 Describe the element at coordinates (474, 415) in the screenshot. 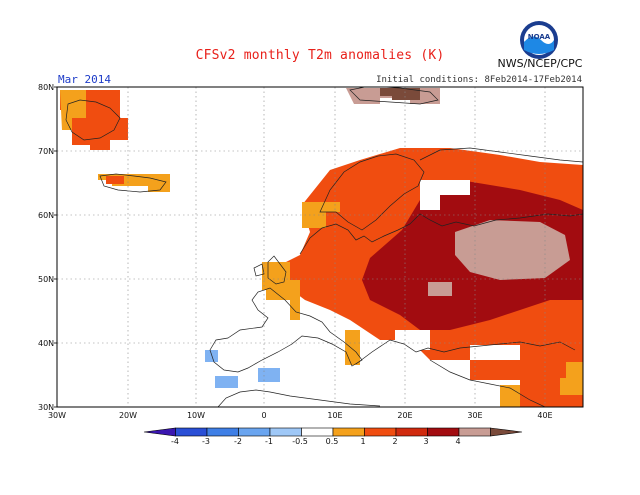

I see `lon-label: 30E` at that location.